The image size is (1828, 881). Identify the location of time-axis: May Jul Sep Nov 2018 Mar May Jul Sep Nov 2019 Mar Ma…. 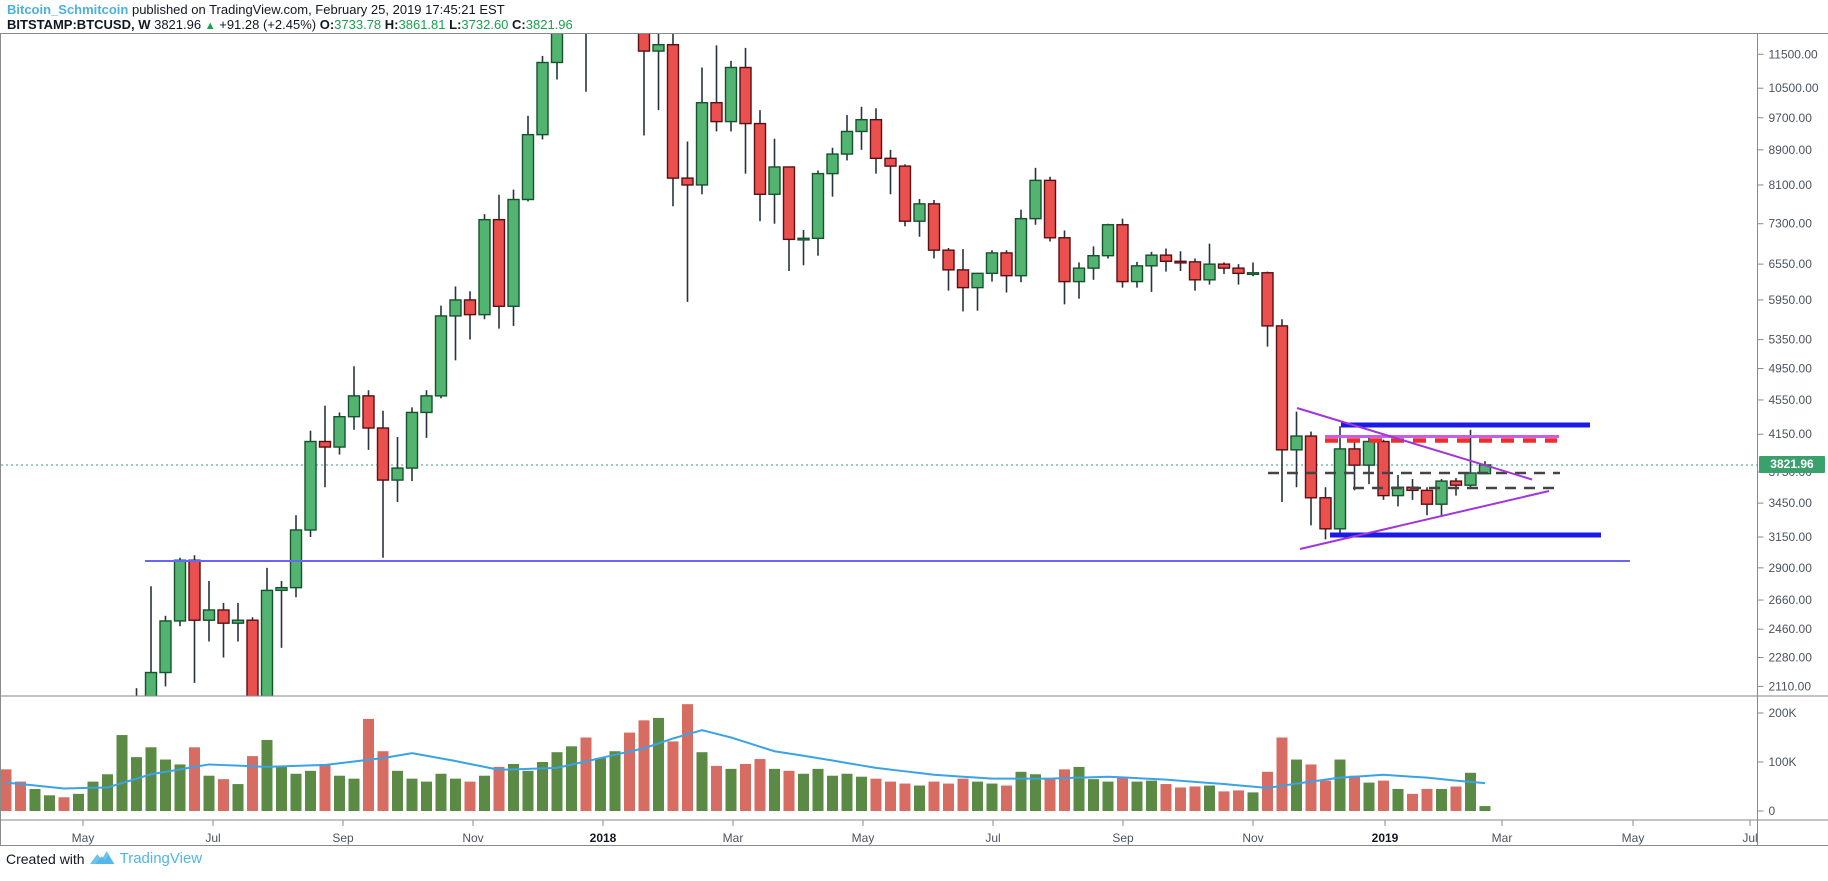
(915, 832).